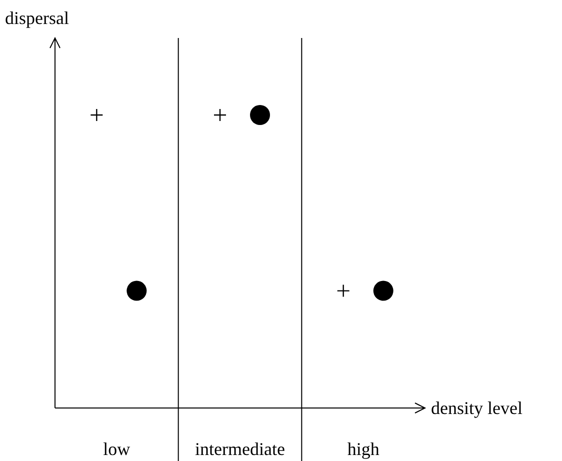  Describe the element at coordinates (116, 449) in the screenshot. I see `x-tick-label: low` at that location.